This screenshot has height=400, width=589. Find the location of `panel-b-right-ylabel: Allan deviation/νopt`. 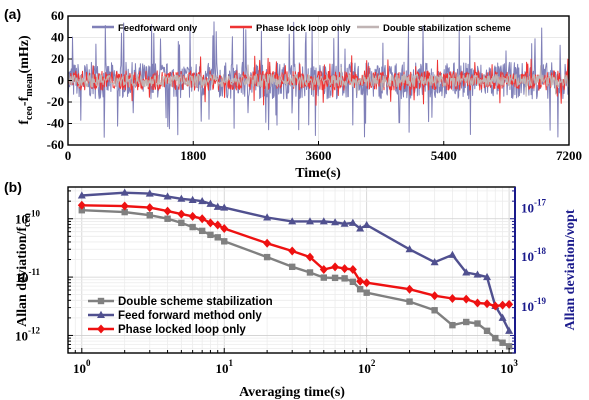

panel-b-right-ylabel: Allan deviation/νopt is located at coordinates (570, 269).